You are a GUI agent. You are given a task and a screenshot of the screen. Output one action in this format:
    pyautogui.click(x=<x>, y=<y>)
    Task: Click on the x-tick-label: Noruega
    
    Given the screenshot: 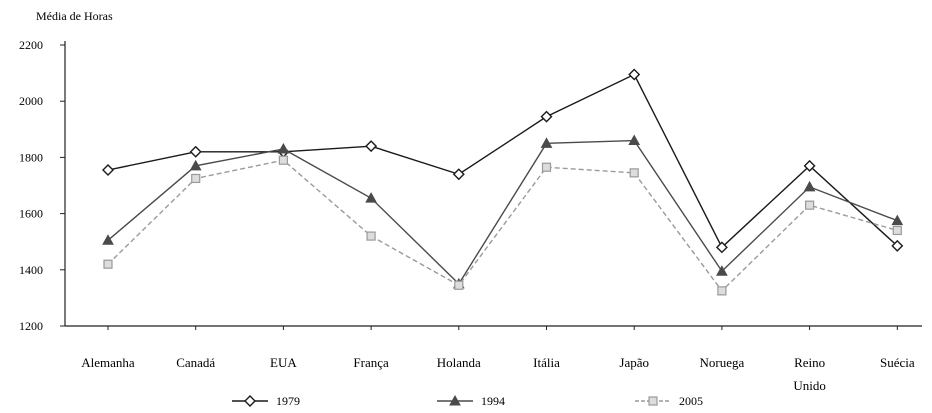 What is the action you would take?
    pyautogui.click(x=722, y=362)
    